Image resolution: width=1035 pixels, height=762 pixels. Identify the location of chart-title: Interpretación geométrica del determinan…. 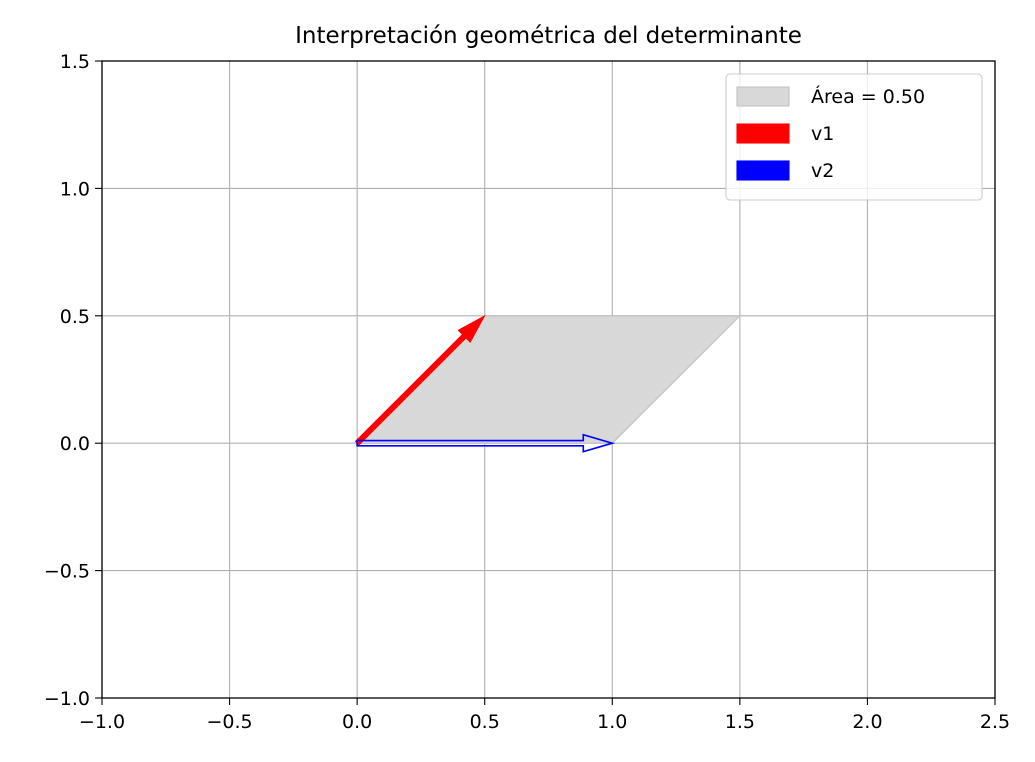
(548, 36).